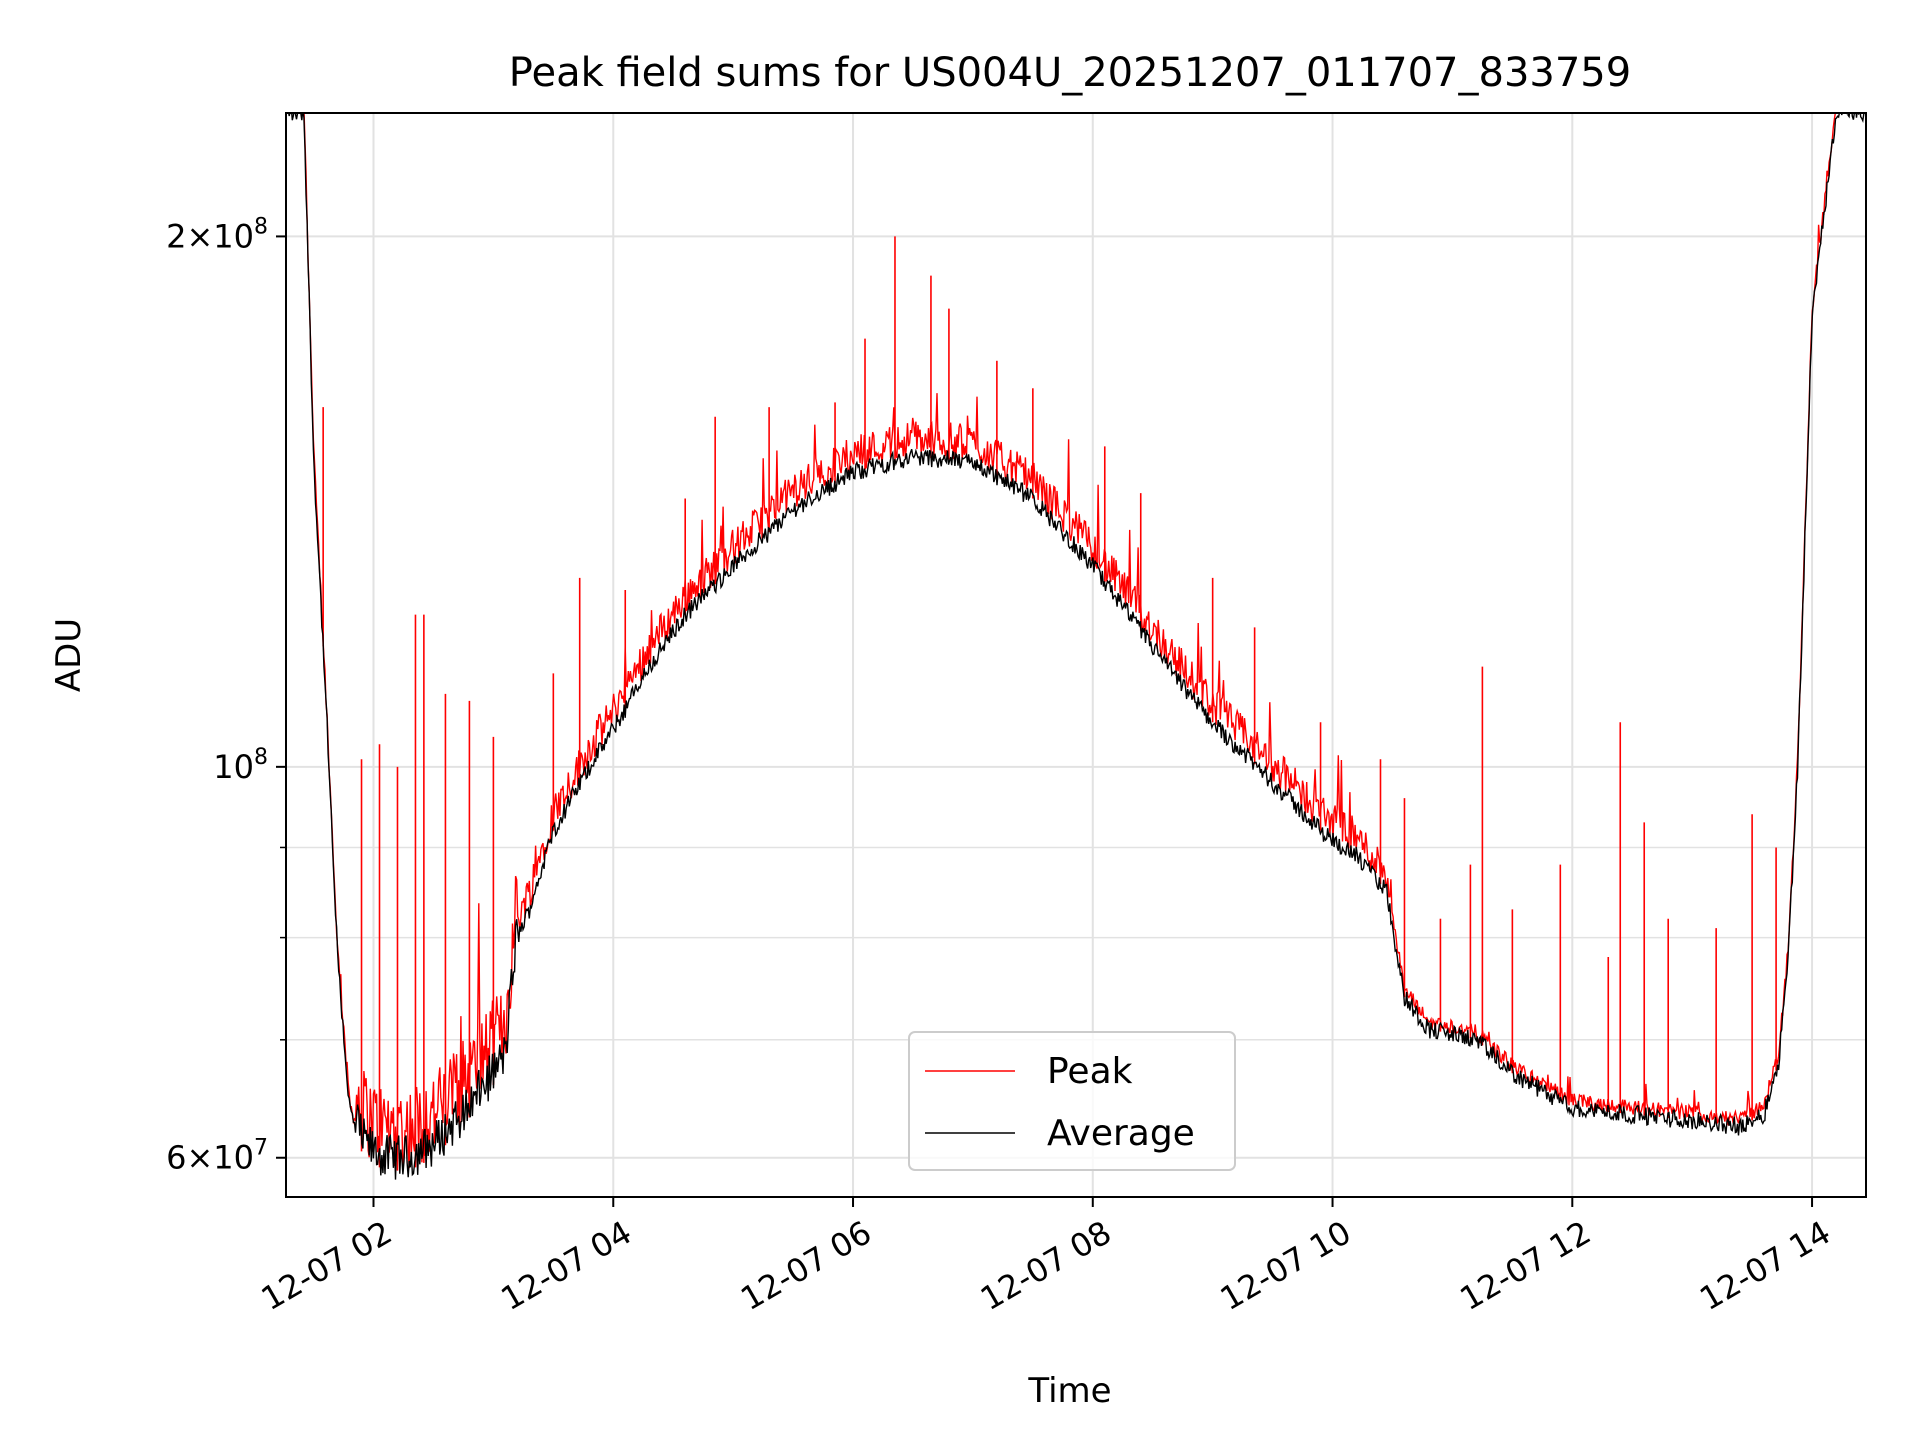 The width and height of the screenshot is (1920, 1440). I want to click on legend-box, so click(1072, 1101).